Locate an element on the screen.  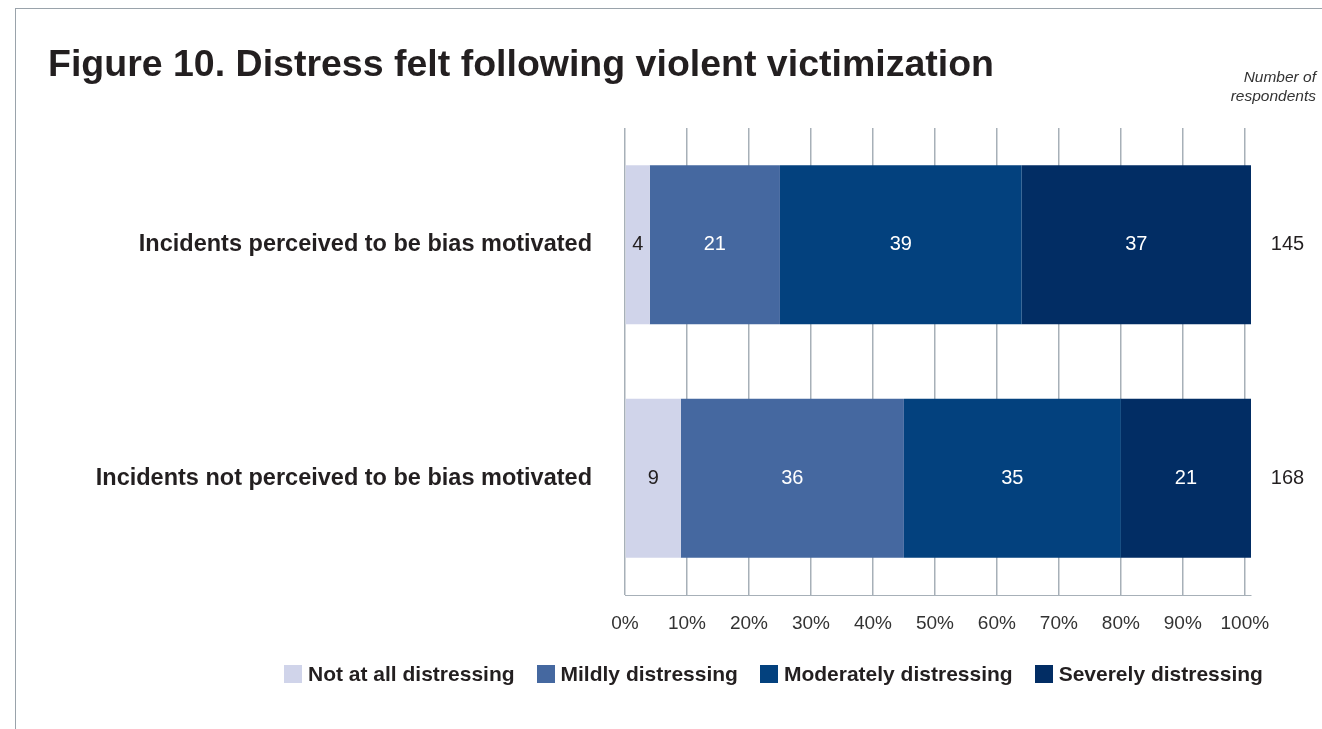
x-tick-label: 60% is located at coordinates (996, 622).